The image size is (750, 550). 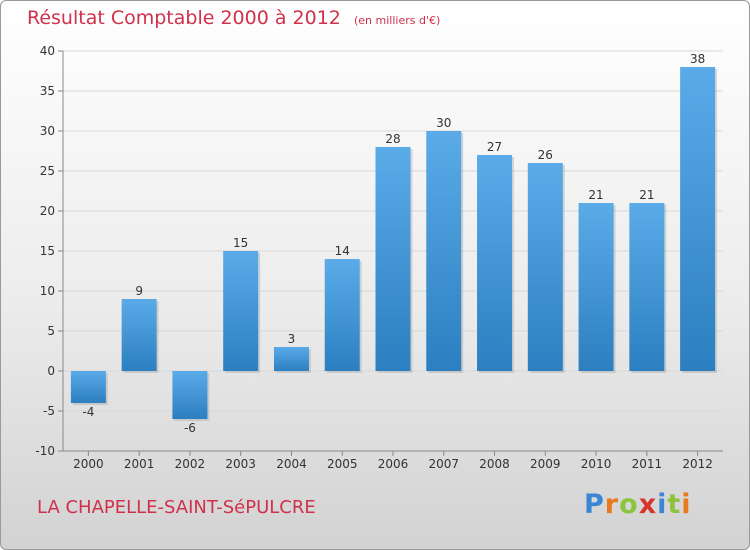 What do you see at coordinates (51, 331) in the screenshot?
I see `y-tick-label: 5` at bounding box center [51, 331].